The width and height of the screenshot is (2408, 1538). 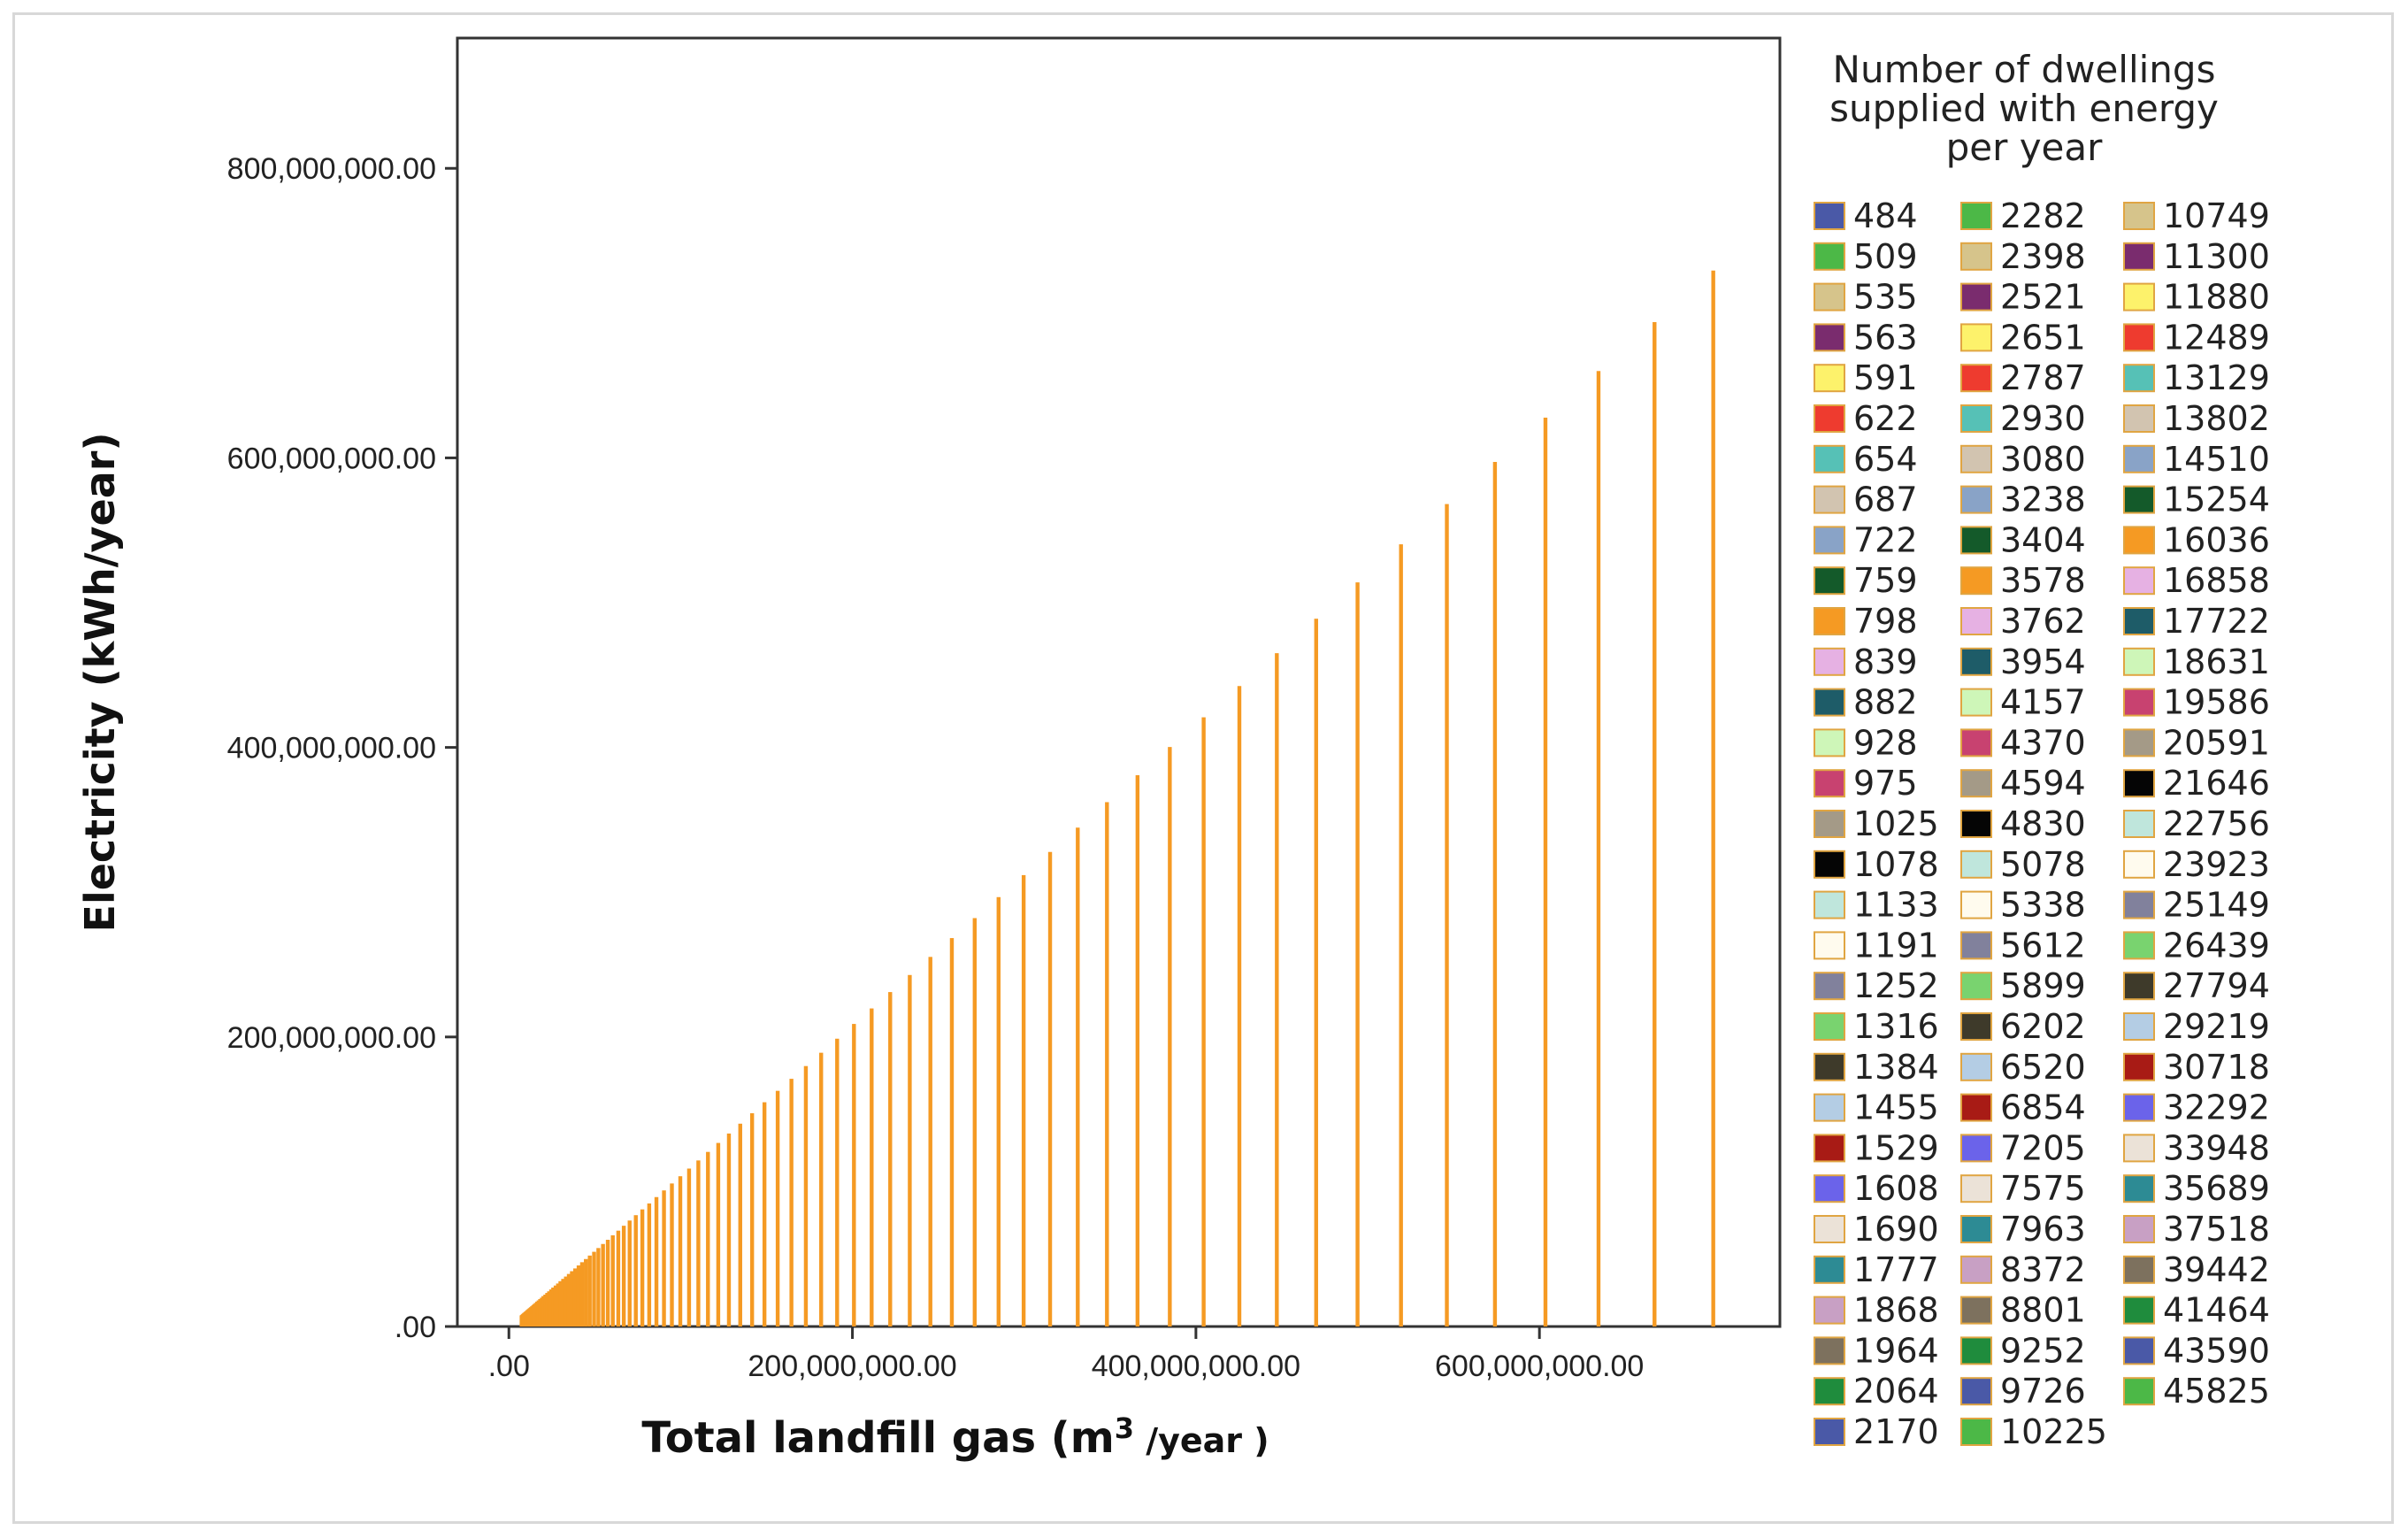 I want to click on legend-label-35689: 35689, so click(x=2217, y=1188).